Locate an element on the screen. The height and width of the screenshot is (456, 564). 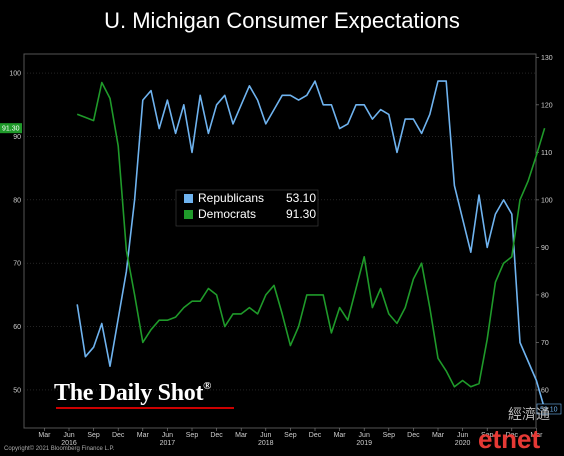
left-tick-label: 70 is located at coordinates (17, 264).